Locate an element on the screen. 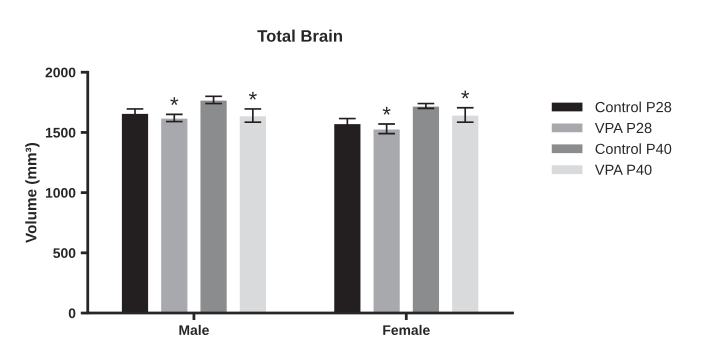  y-tick-label: 0 is located at coordinates (72, 313).